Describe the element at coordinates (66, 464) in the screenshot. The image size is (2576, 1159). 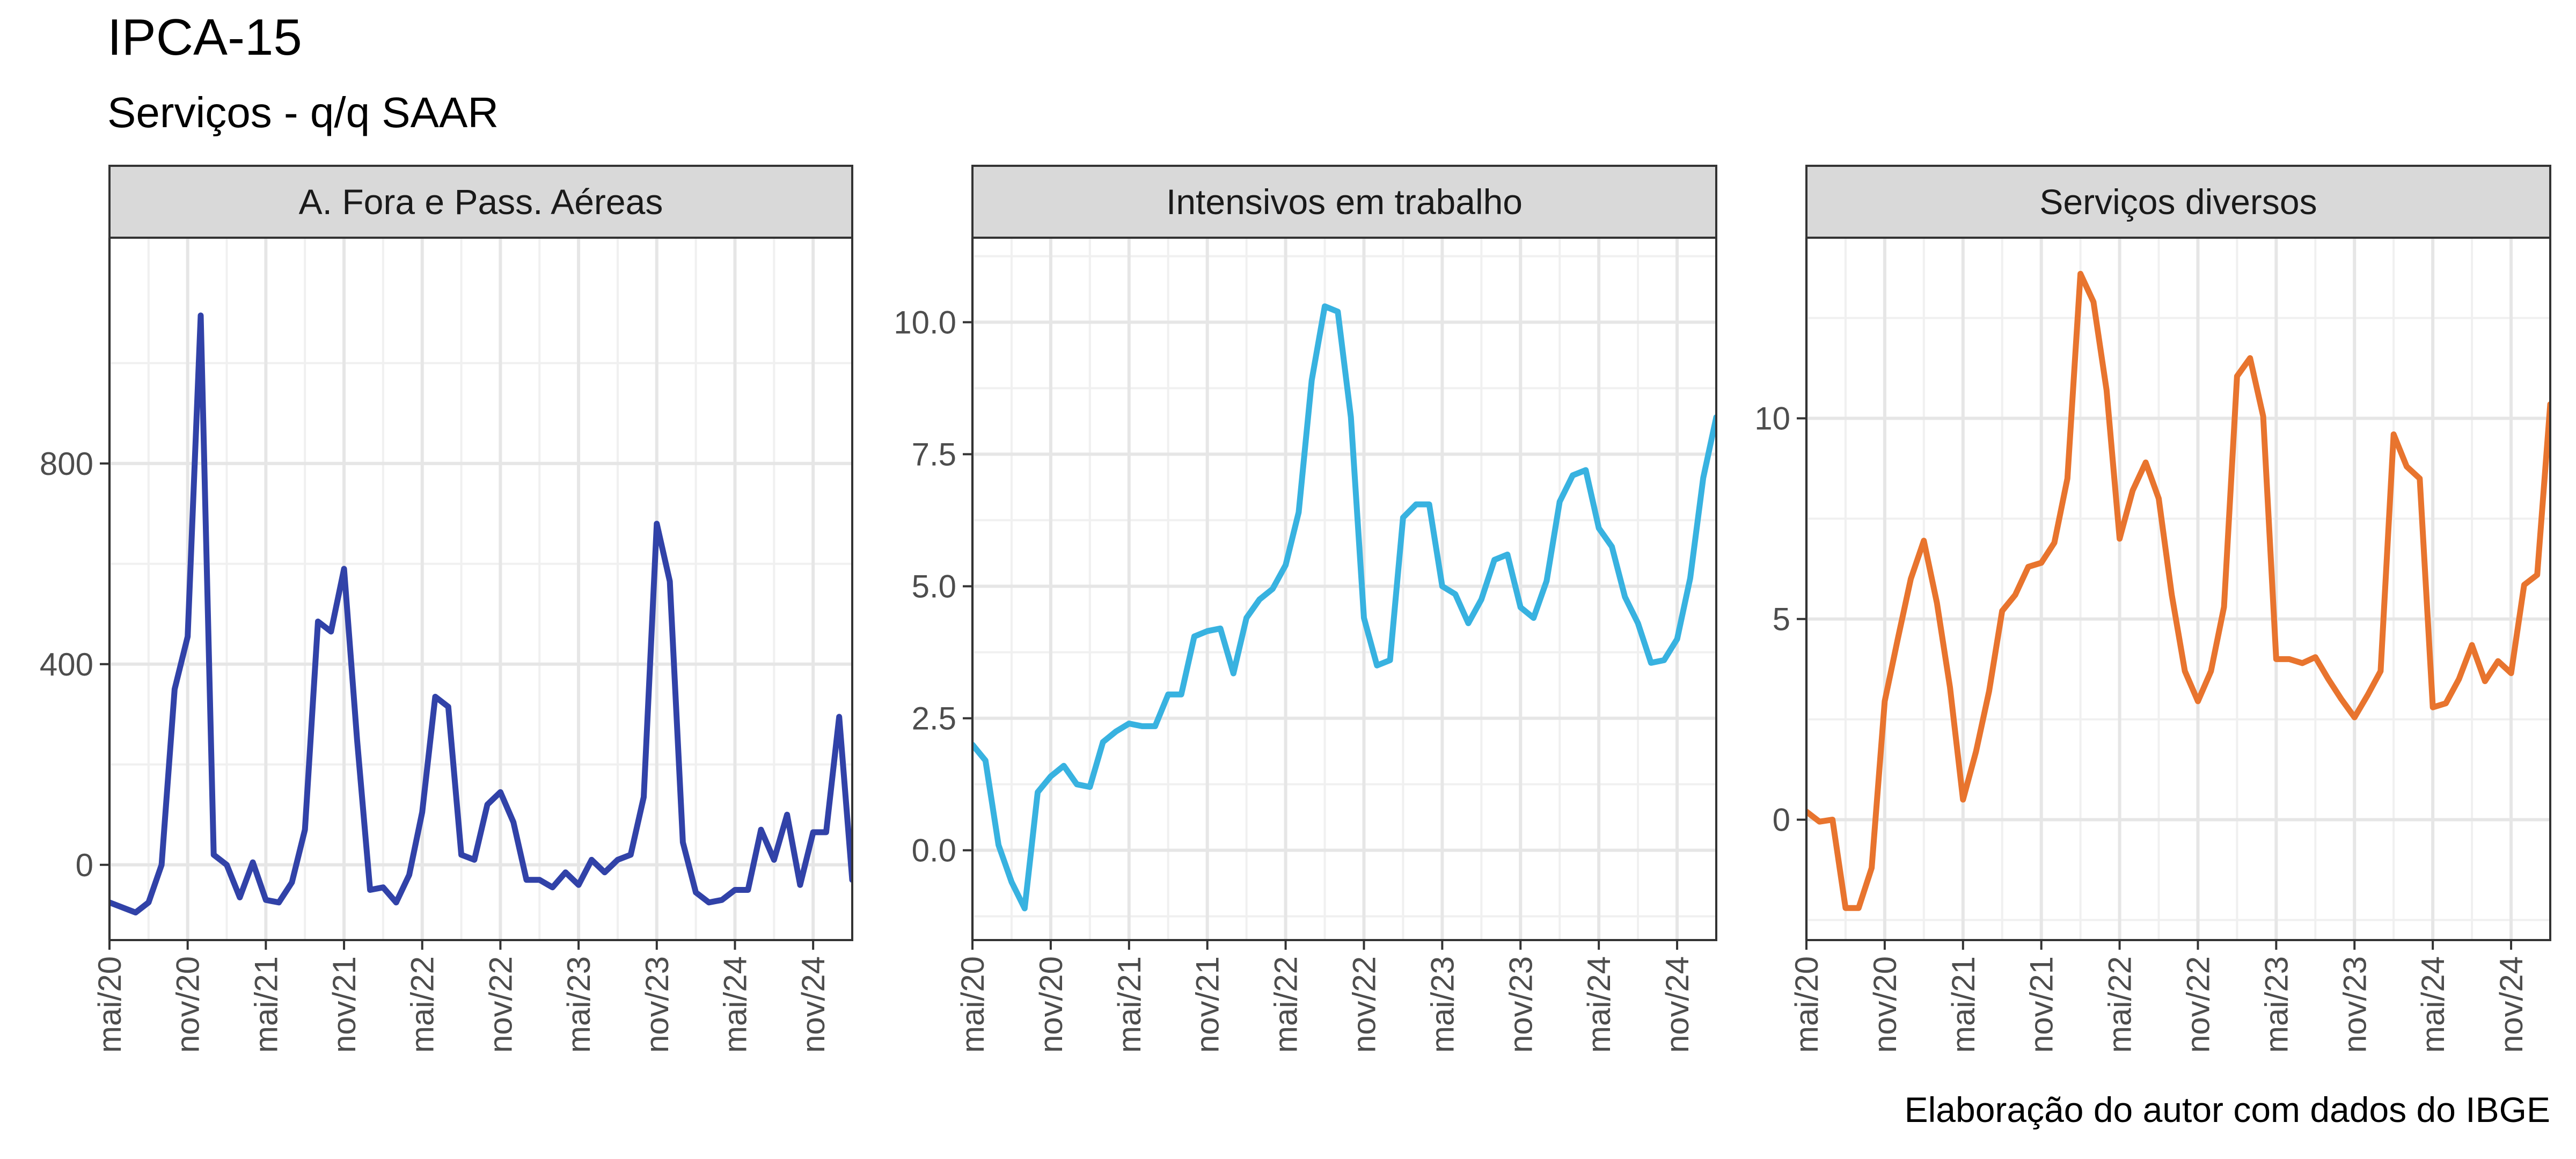
I see `y-tick-label: 800` at that location.